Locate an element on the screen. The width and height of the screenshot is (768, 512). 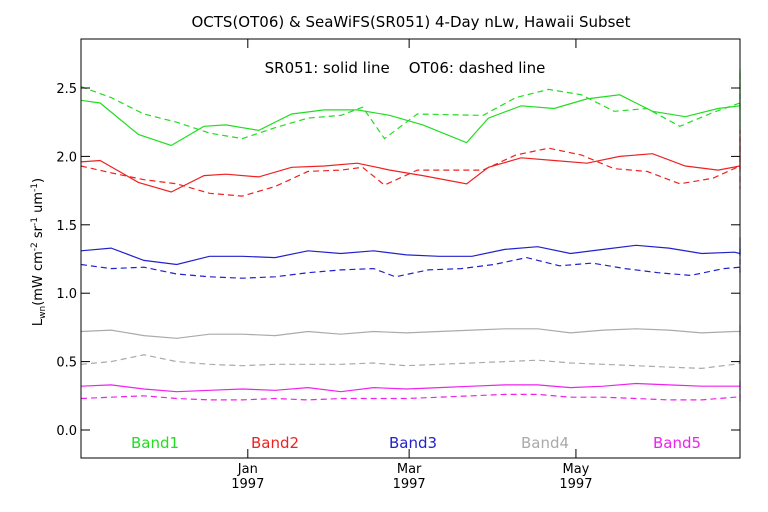
y-axis-label-sr: sr is located at coordinates (38, 233).